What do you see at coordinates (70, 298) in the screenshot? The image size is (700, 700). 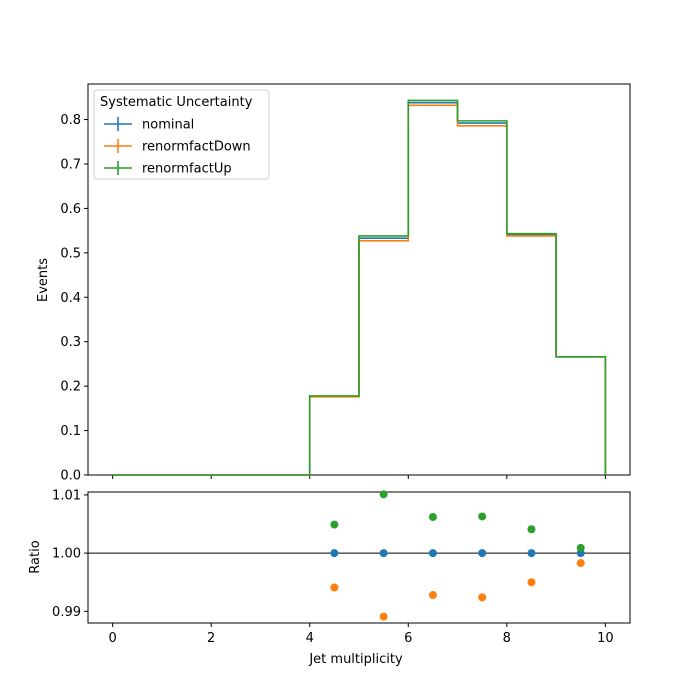 I see `top-y-tick-label: 0.4` at bounding box center [70, 298].